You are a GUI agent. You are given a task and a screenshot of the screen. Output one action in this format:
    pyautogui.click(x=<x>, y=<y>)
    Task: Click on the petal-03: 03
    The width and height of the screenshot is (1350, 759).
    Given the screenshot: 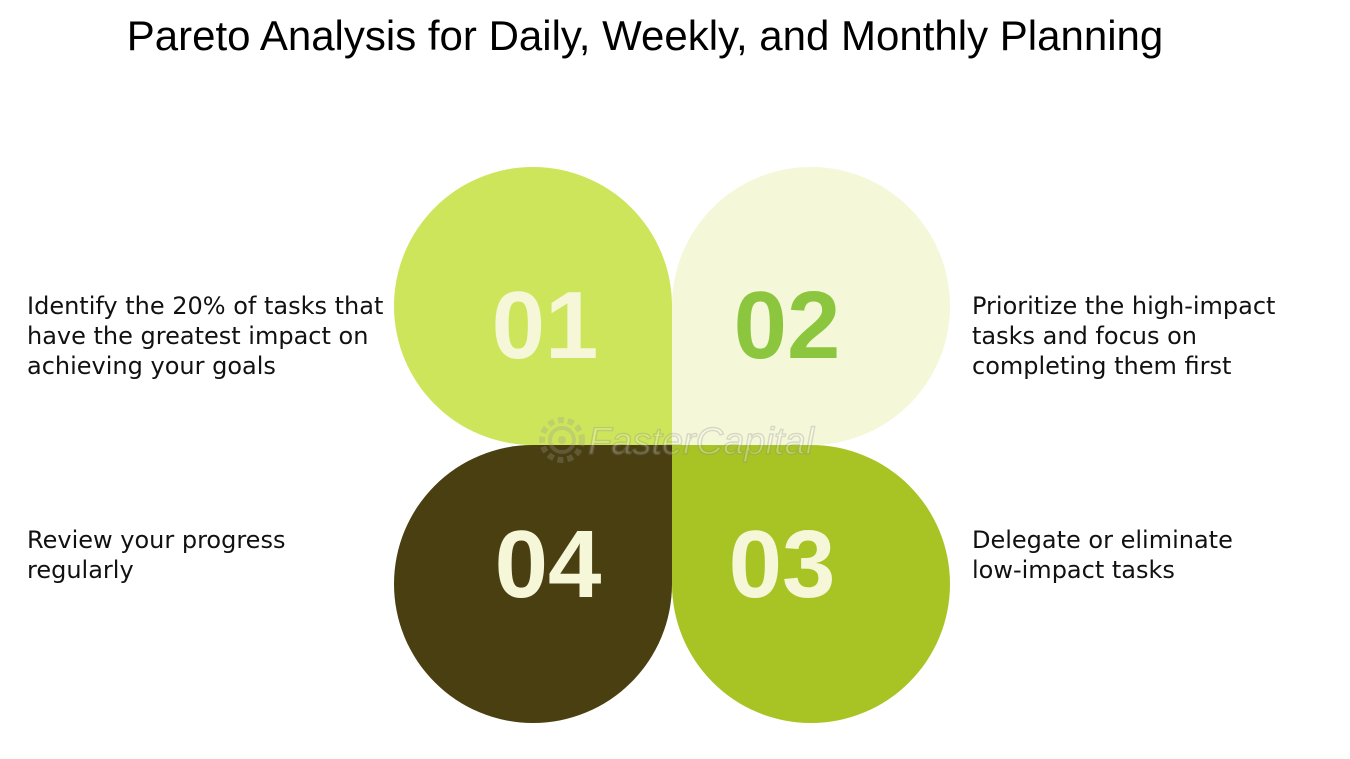 What is the action you would take?
    pyautogui.click(x=811, y=584)
    